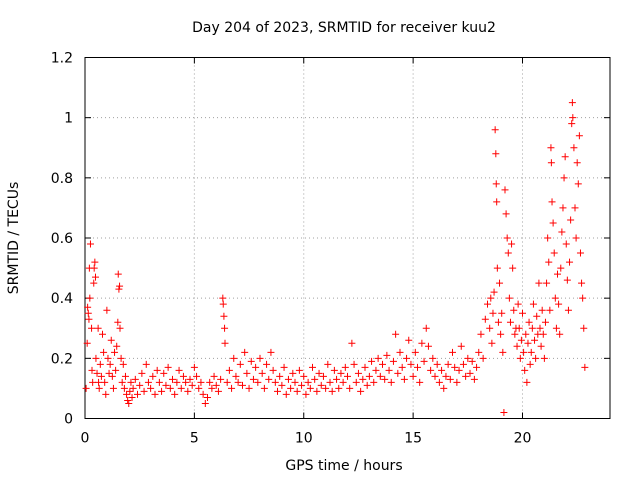  What do you see at coordinates (62, 299) in the screenshot?
I see `y-tick-label: 0.4` at bounding box center [62, 299].